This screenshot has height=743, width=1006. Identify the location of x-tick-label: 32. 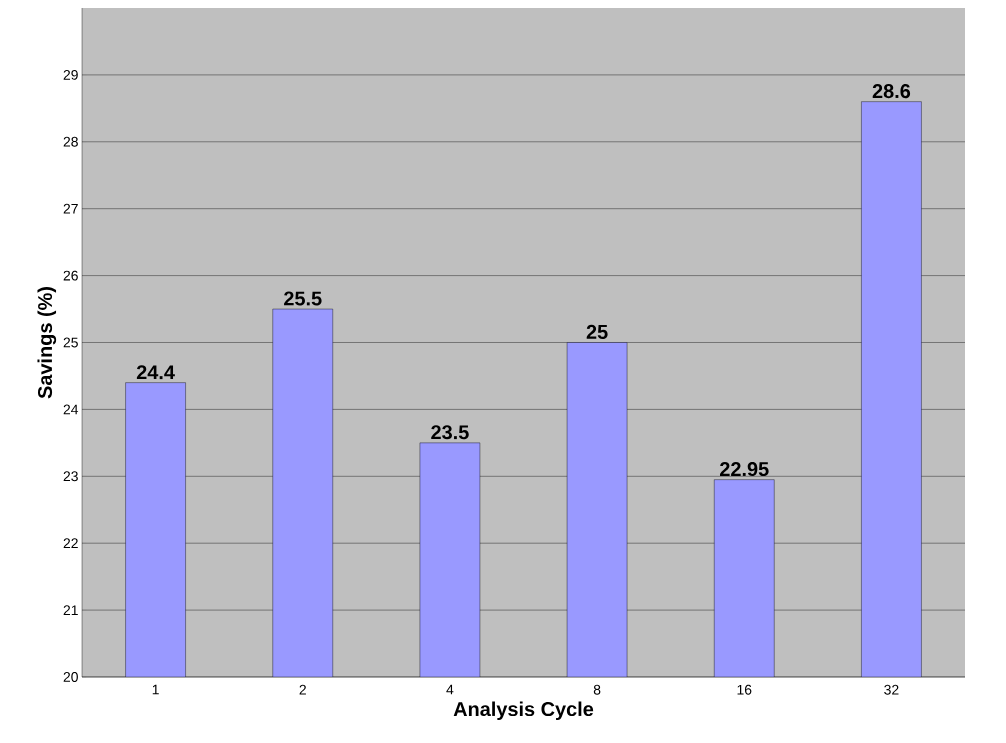
(891, 689).